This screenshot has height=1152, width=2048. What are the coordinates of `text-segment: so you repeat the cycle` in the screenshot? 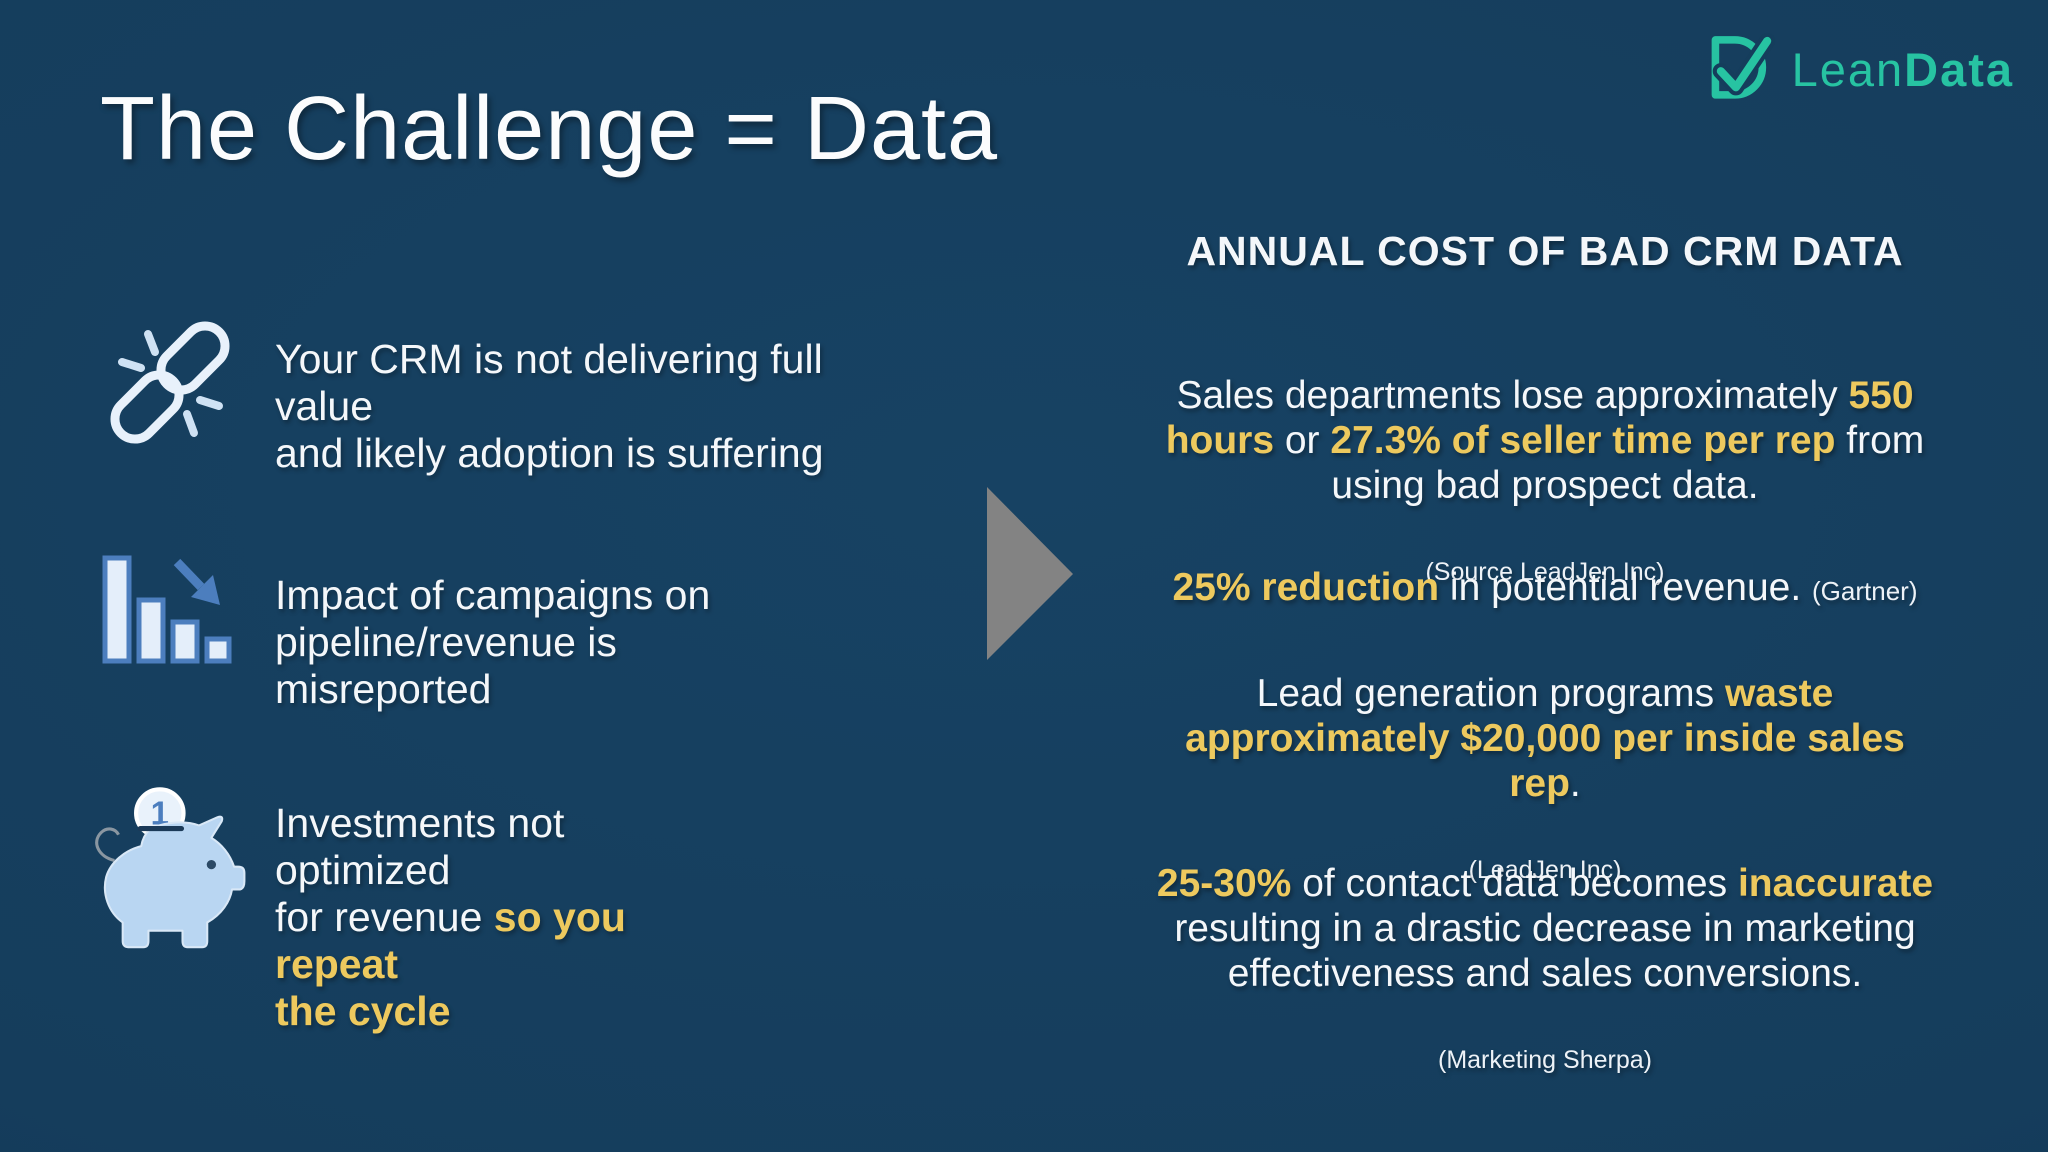 It's located at (450, 964).